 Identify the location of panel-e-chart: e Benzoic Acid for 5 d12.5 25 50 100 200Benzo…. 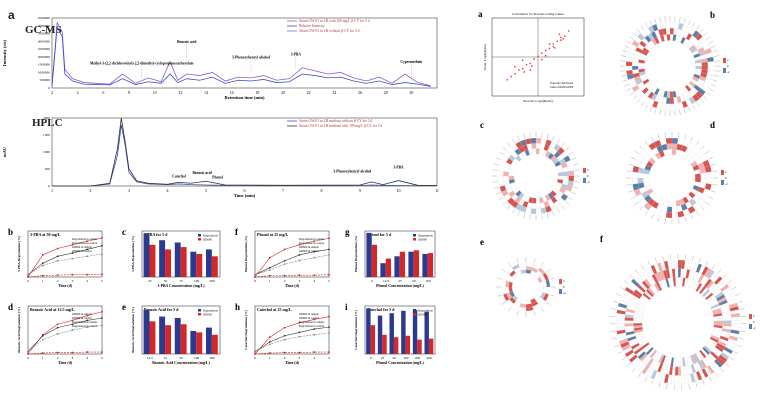
(171, 333).